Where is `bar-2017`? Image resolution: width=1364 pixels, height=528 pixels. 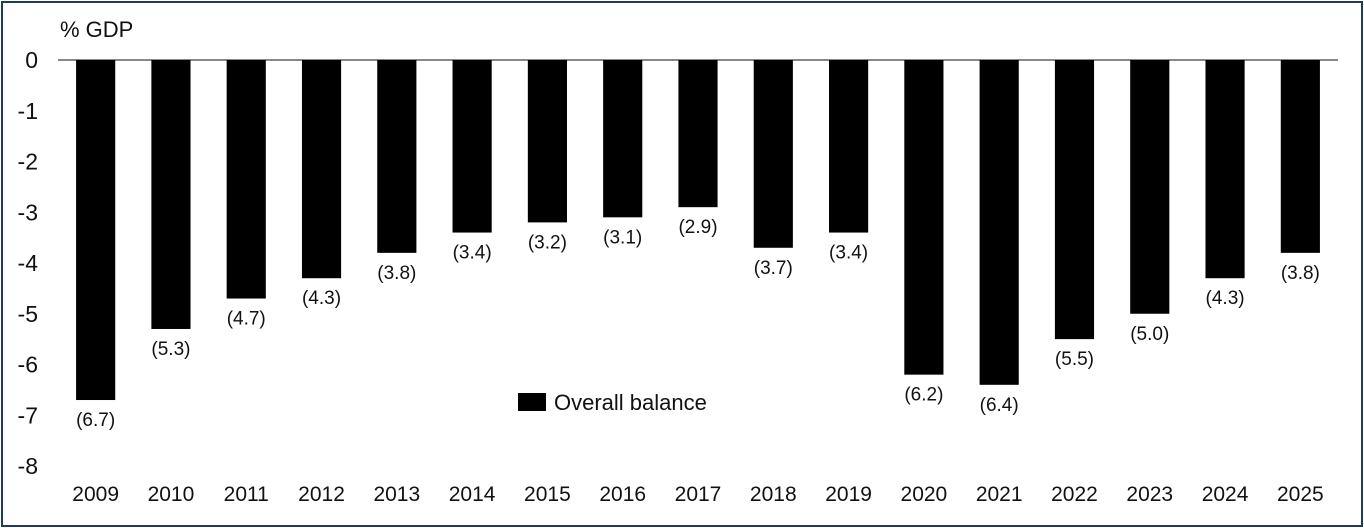
bar-2017 is located at coordinates (698, 134).